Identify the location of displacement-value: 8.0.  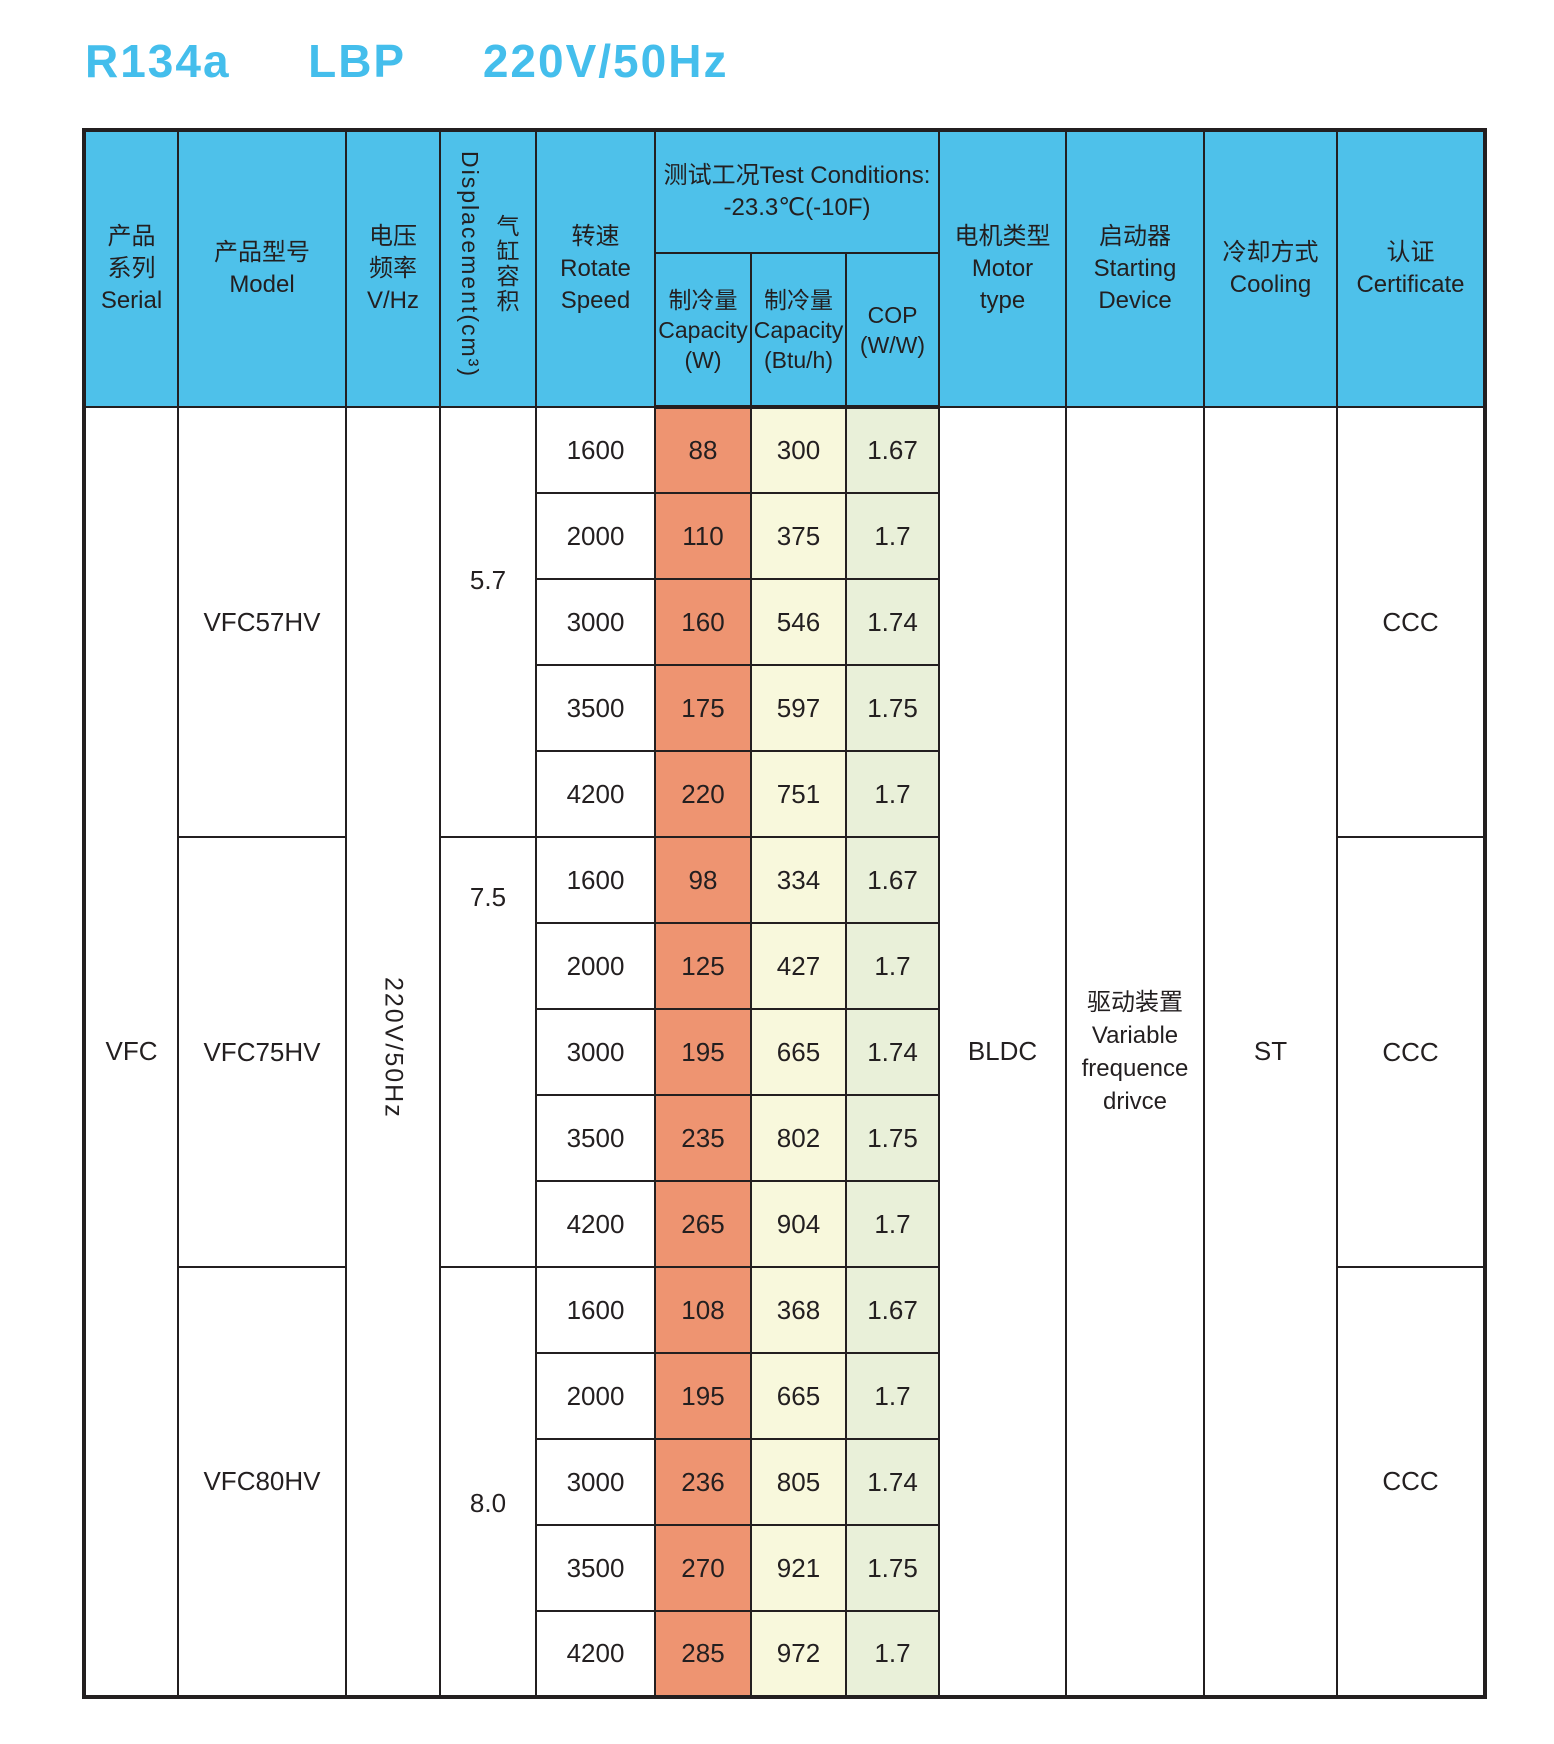
(488, 1503).